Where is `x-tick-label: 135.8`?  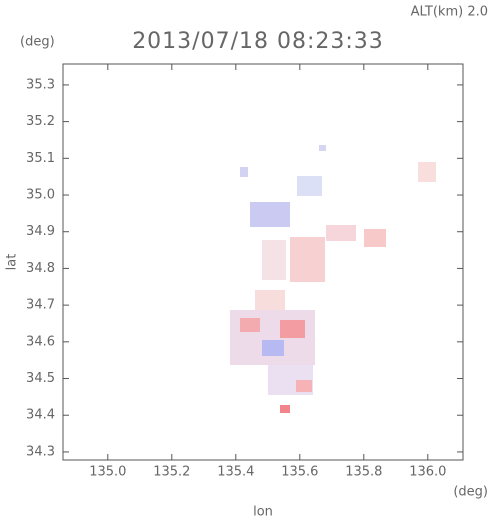
x-tick-label: 135.8 is located at coordinates (363, 472).